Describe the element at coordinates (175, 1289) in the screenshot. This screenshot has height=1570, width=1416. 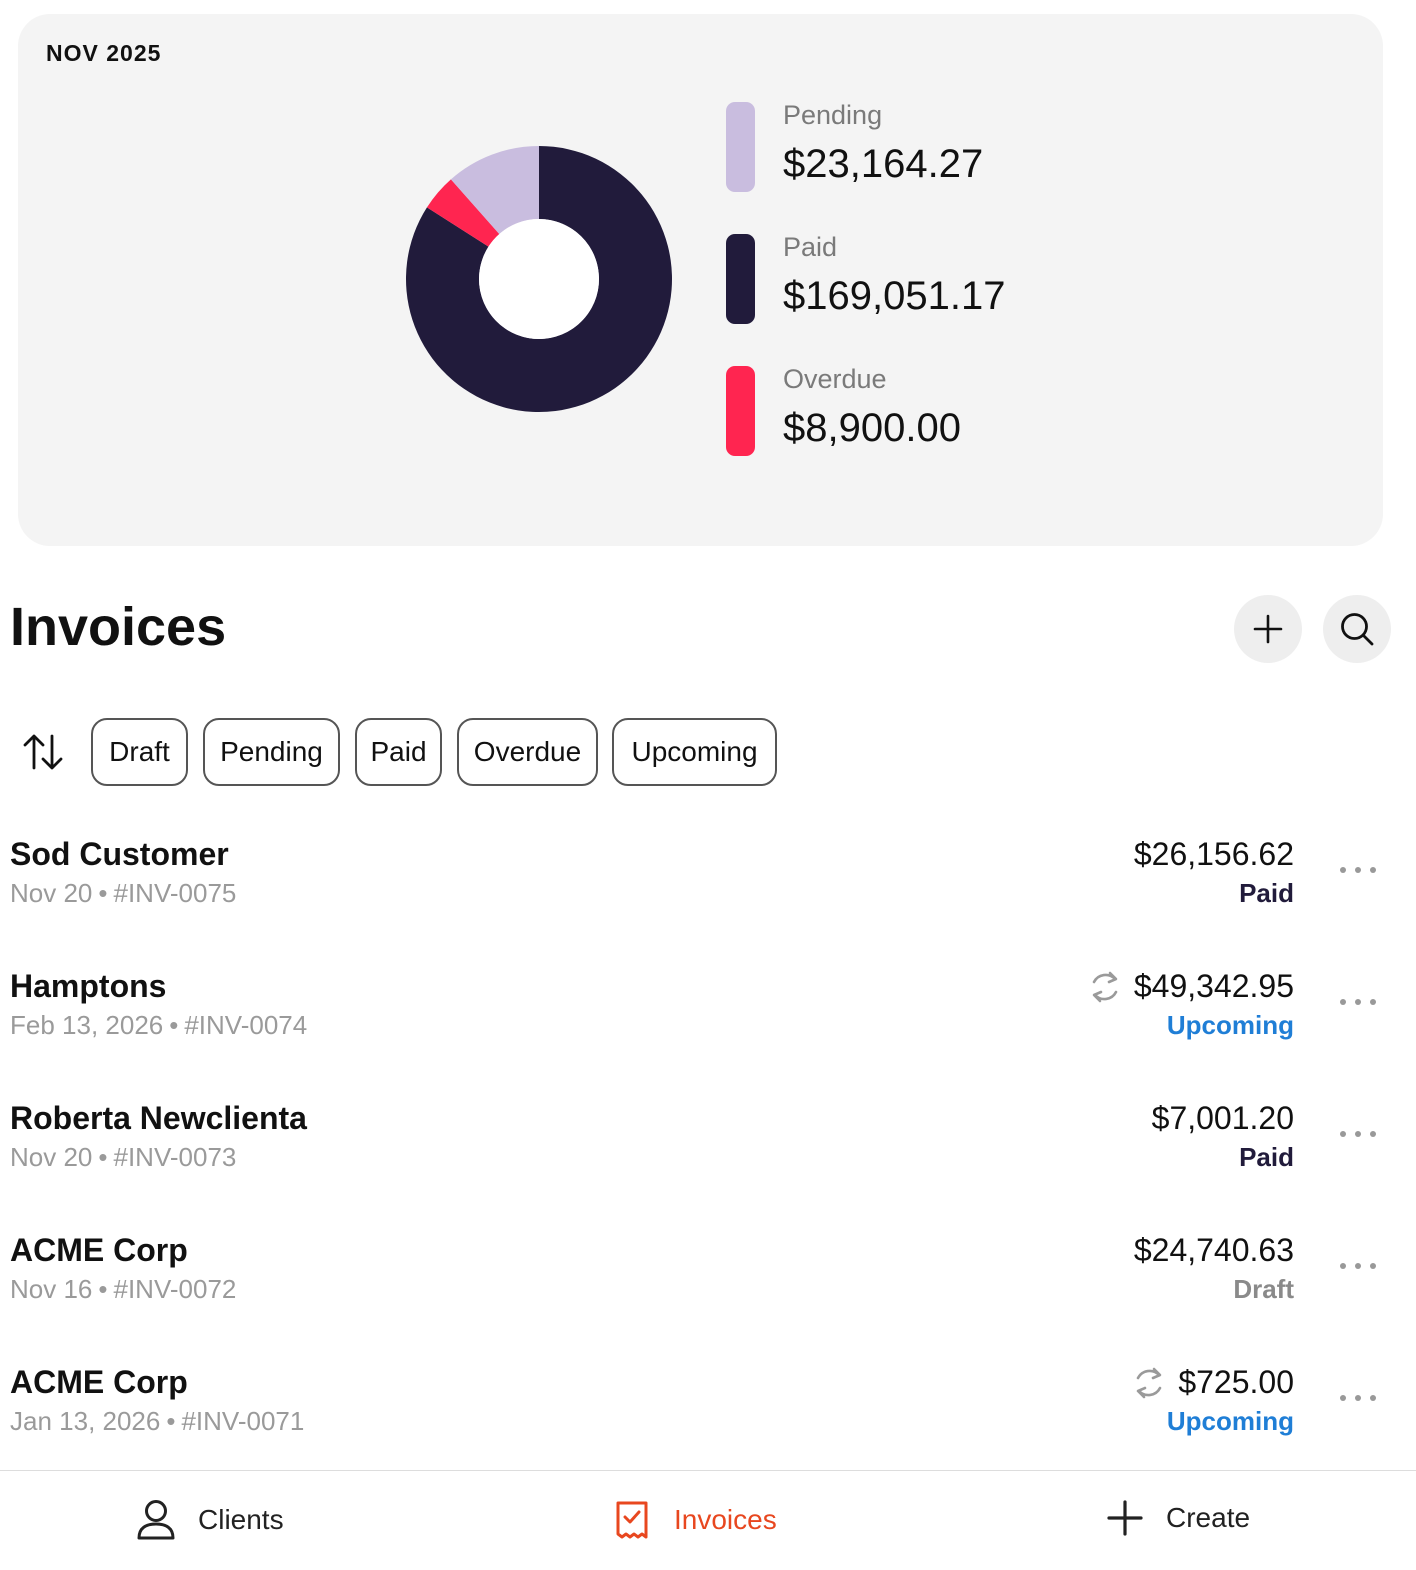
I see `invoice-number: #INV-0072` at that location.